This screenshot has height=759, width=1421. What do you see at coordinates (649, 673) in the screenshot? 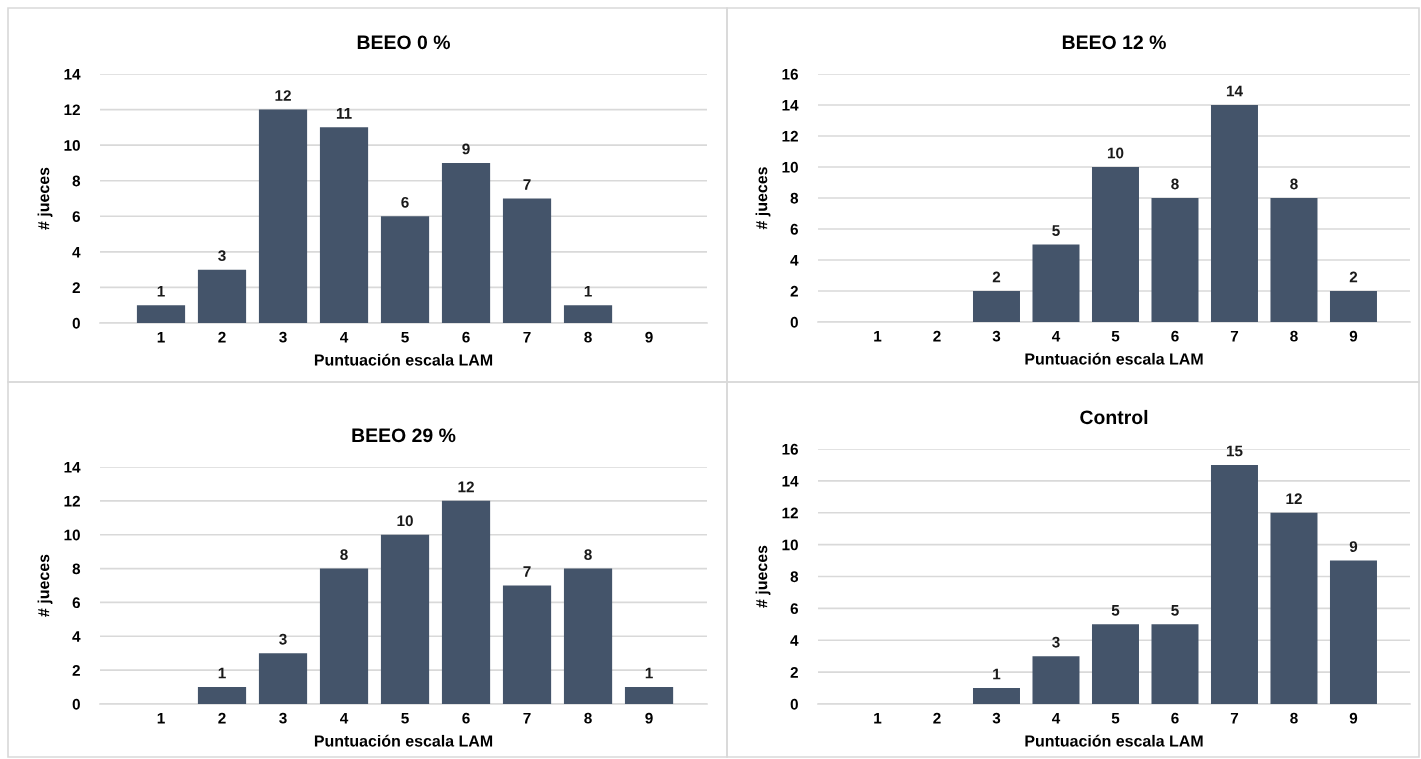
I see `data-label: 1` at bounding box center [649, 673].